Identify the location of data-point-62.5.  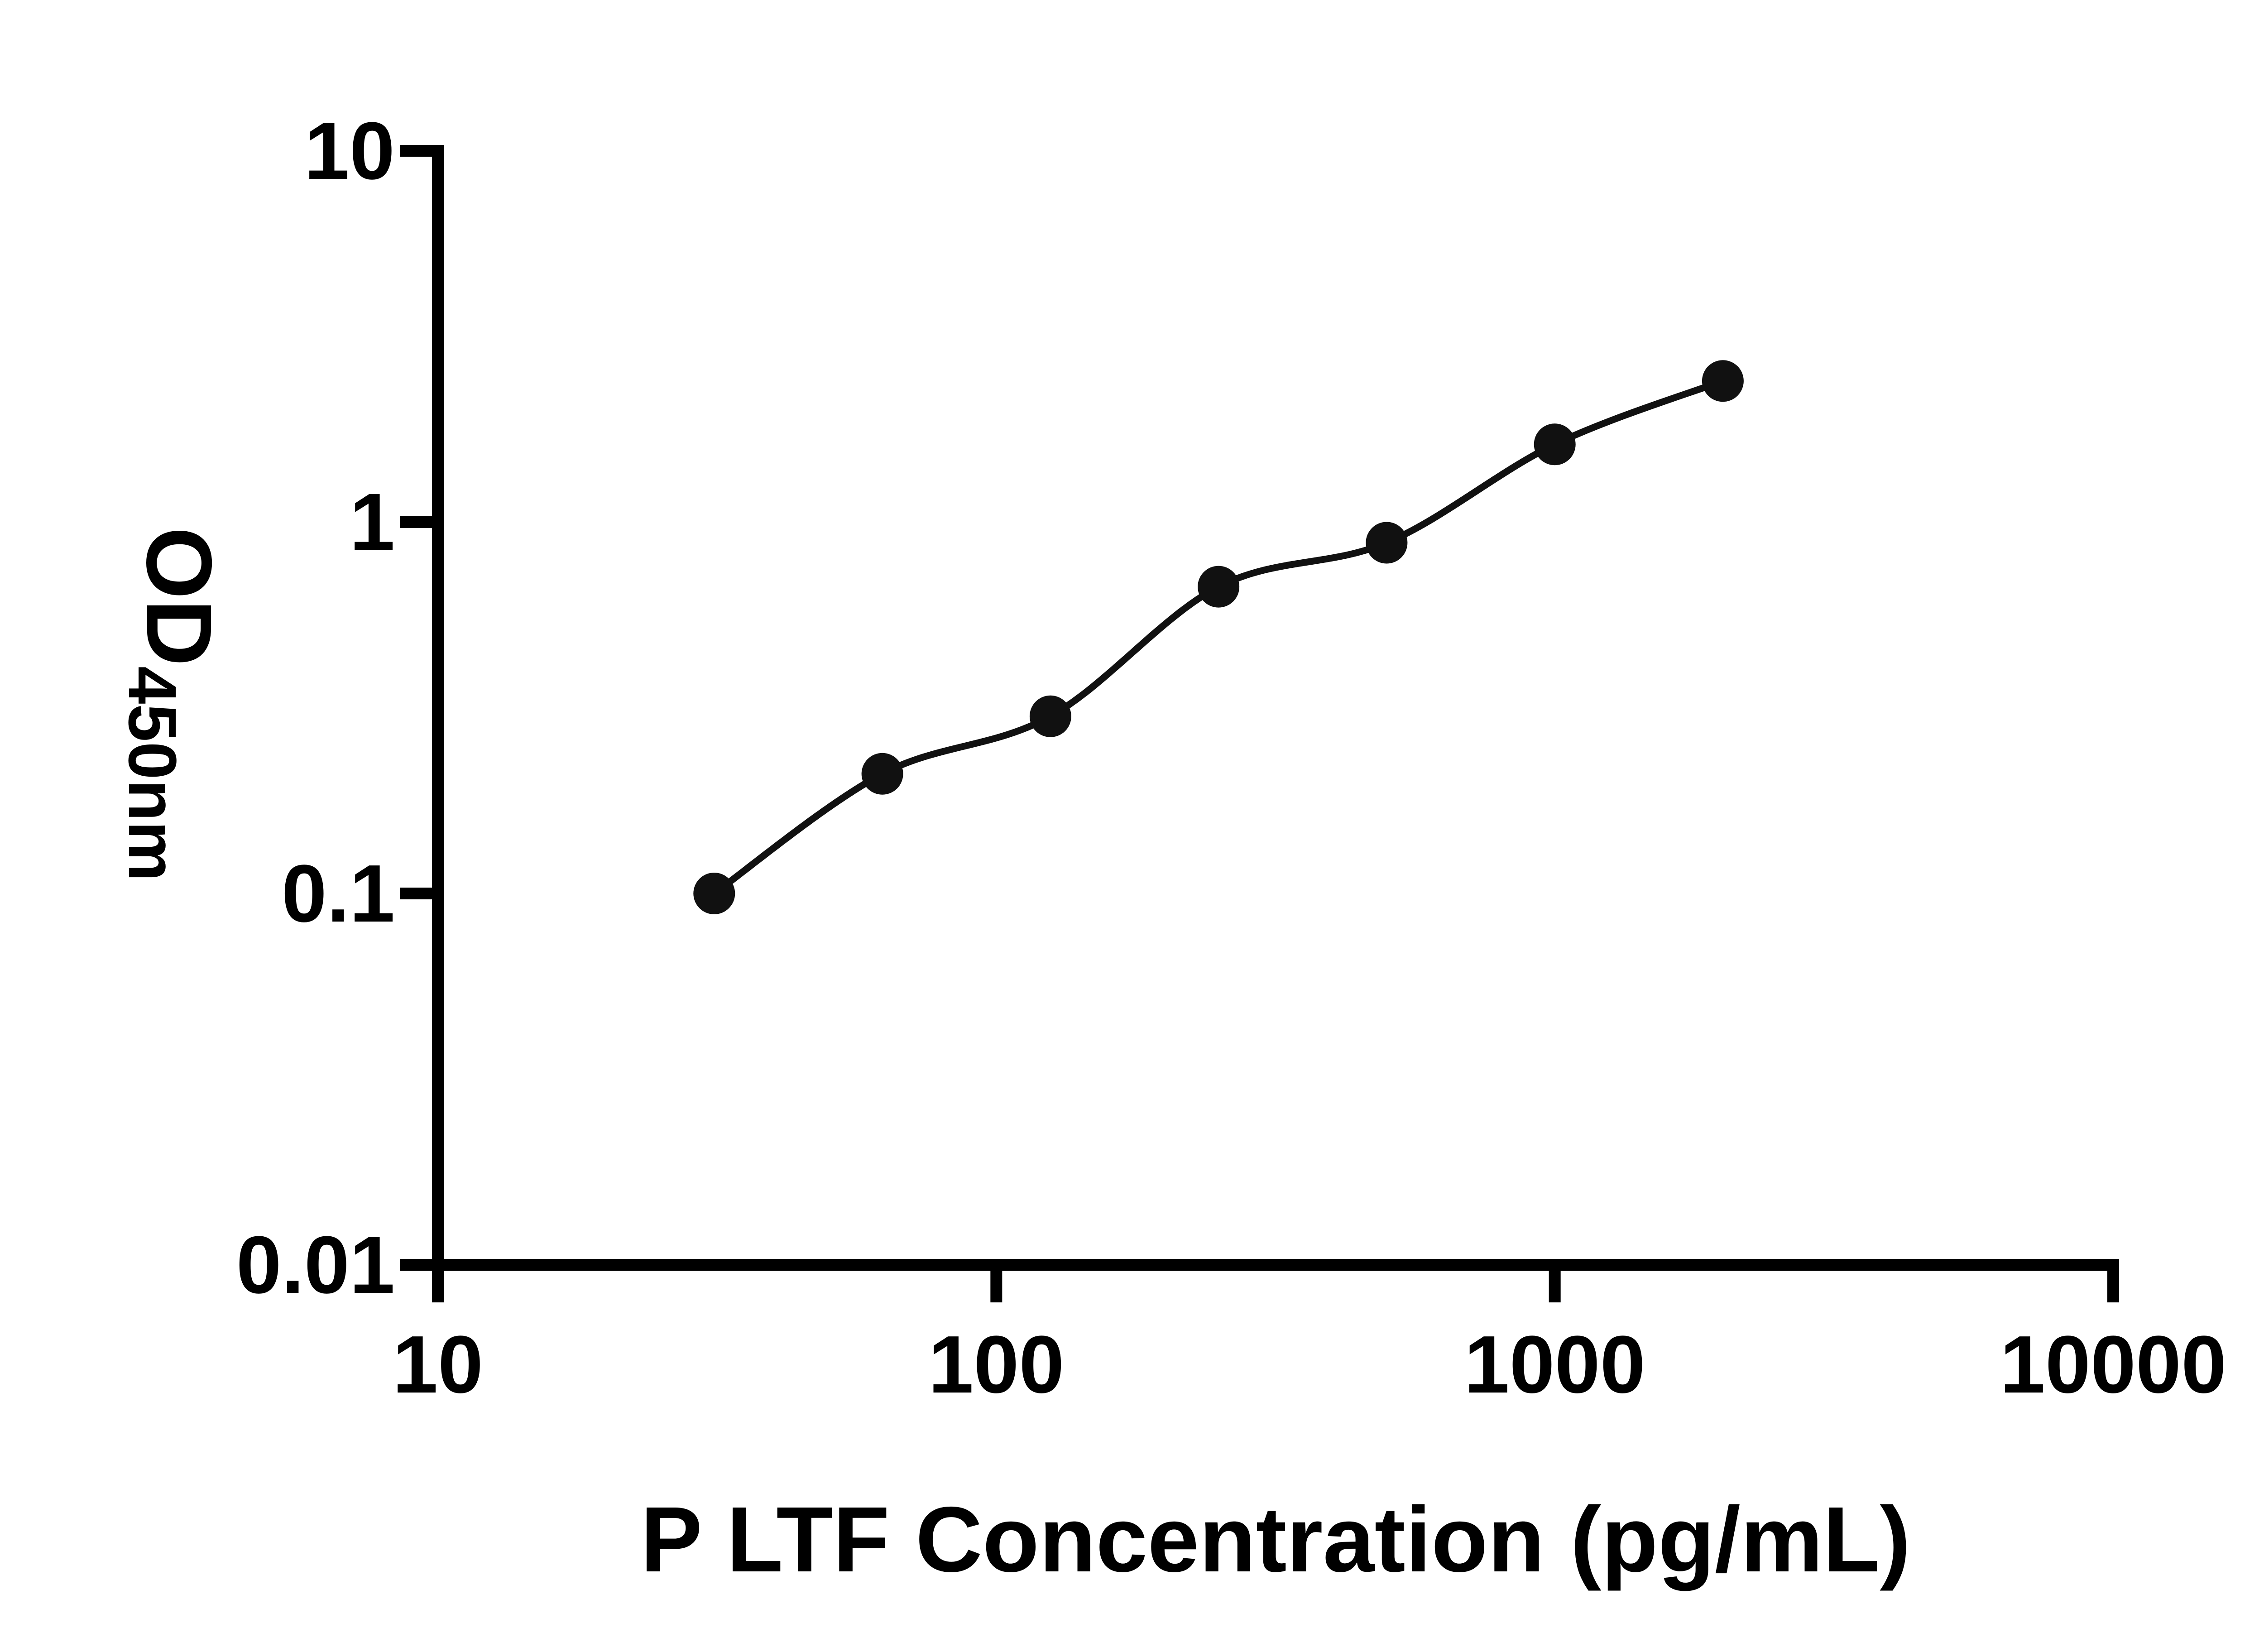
(882, 774).